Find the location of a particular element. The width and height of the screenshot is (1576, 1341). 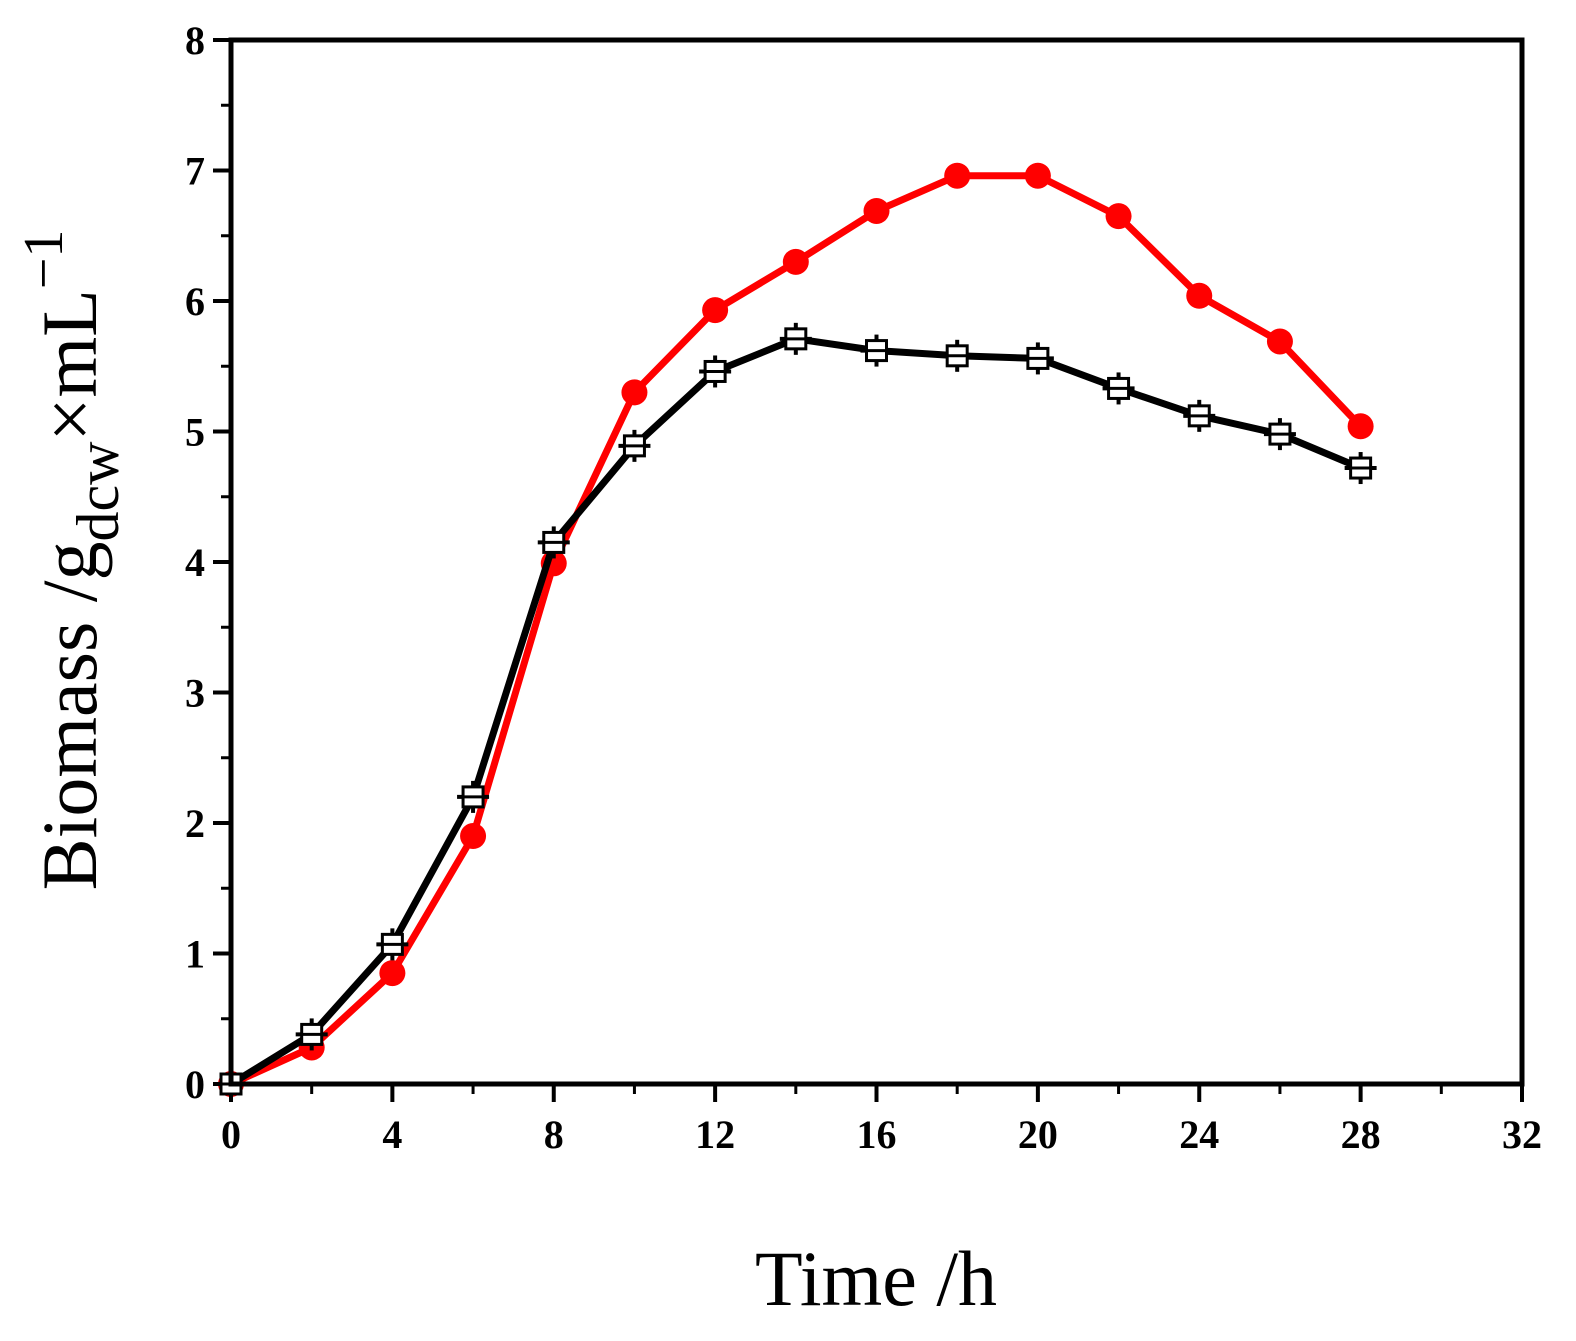

x-tick-label: 20 is located at coordinates (1038, 1134).